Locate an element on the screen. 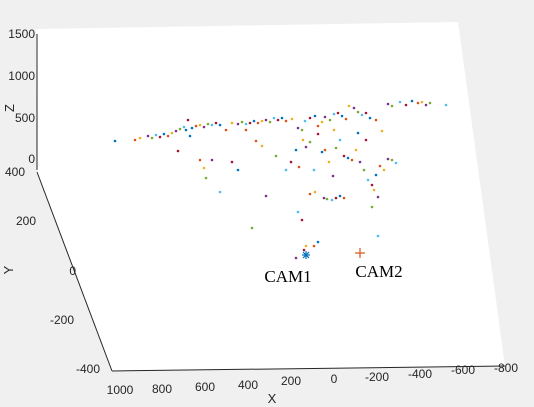 This screenshot has width=534, height=407. y-axis-line is located at coordinates (74, 271).